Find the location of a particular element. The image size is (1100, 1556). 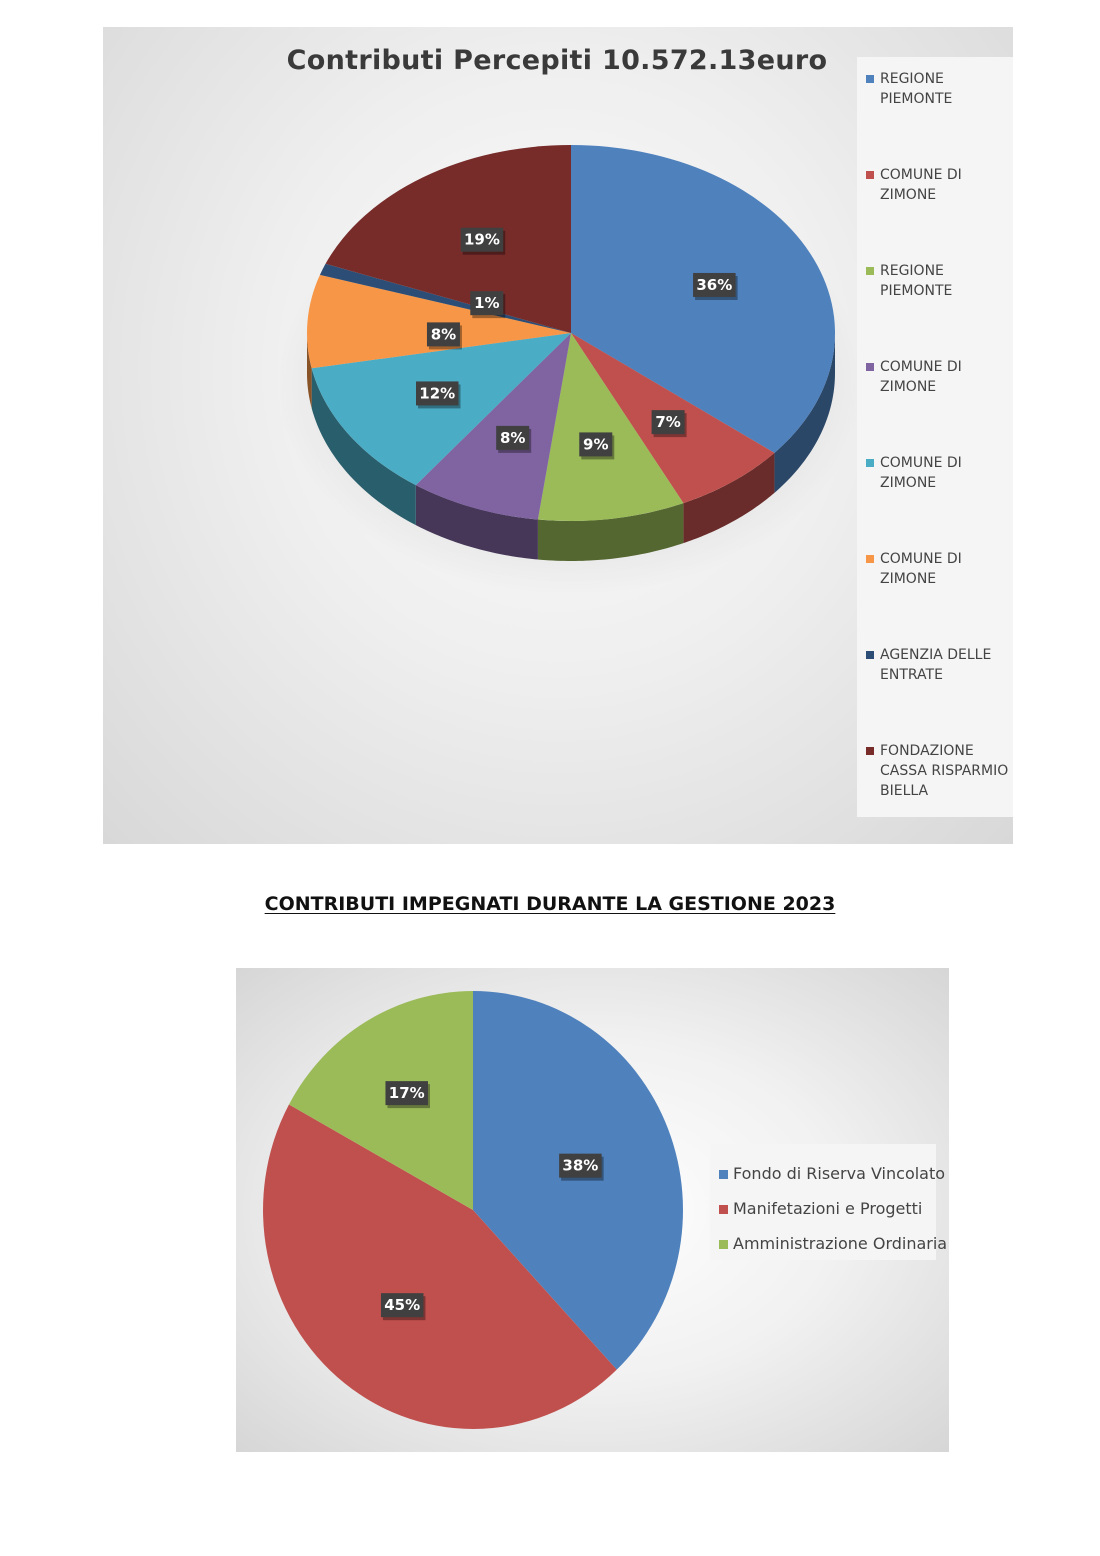

svg-text: 45% is located at coordinates (402, 1305).